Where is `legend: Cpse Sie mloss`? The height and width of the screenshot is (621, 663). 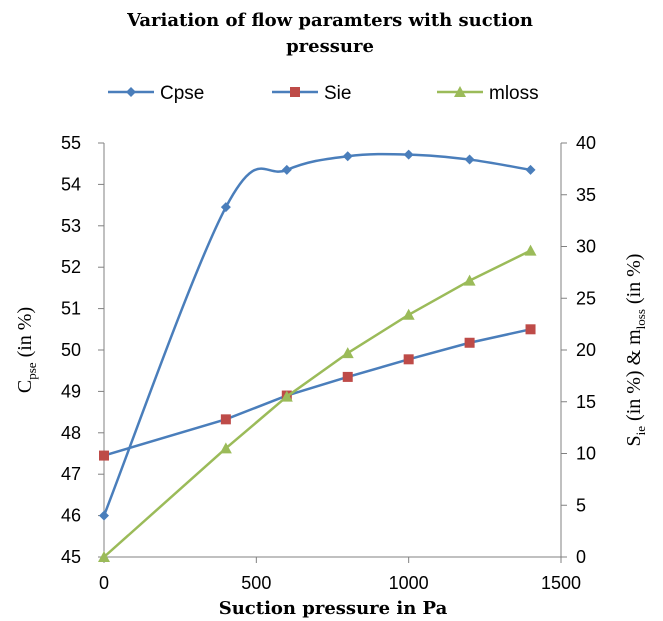 legend: Cpse Sie mloss is located at coordinates (323, 93).